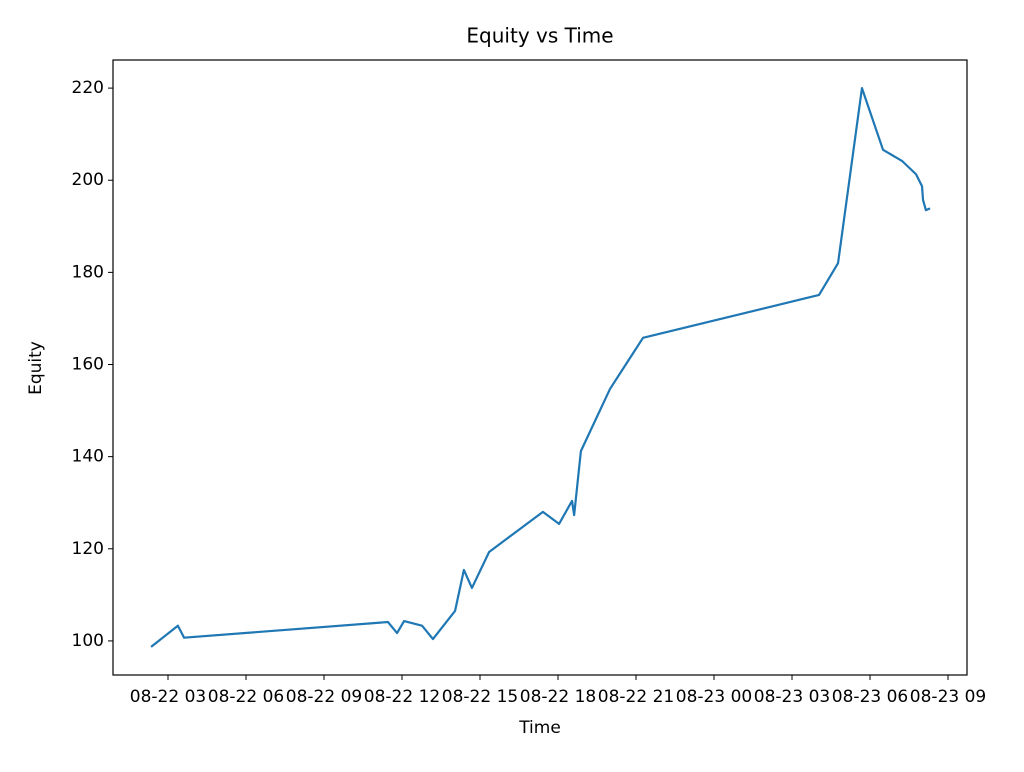  I want to click on x-tick-label: 08-23 00, so click(714, 697).